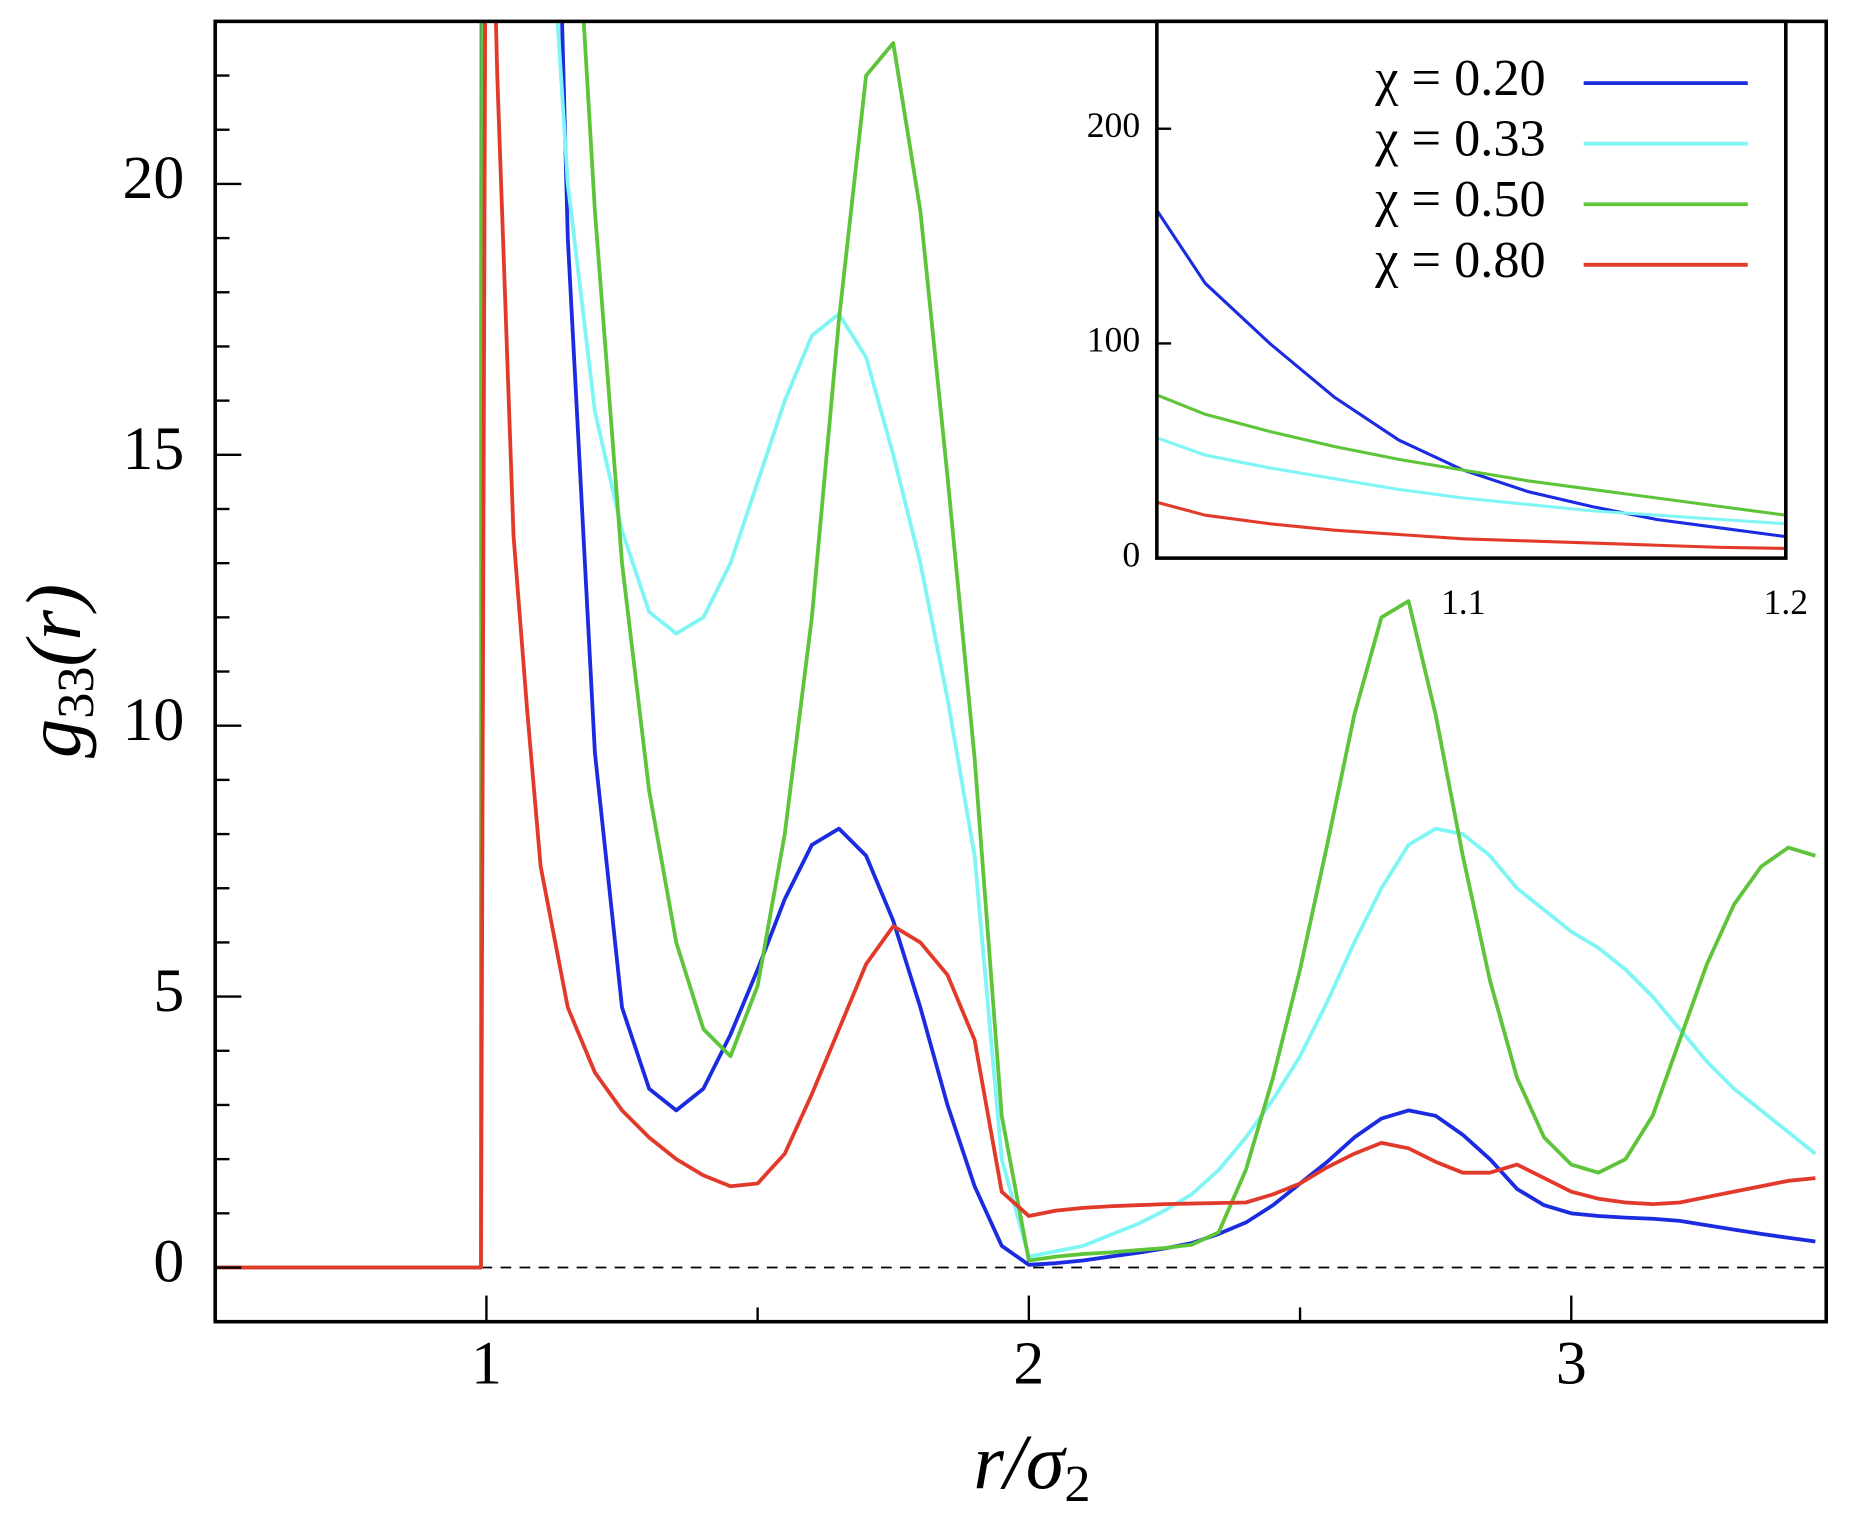 This screenshot has width=1850, height=1520. Describe the element at coordinates (168, 991) in the screenshot. I see `y-tick-label: 5` at that location.